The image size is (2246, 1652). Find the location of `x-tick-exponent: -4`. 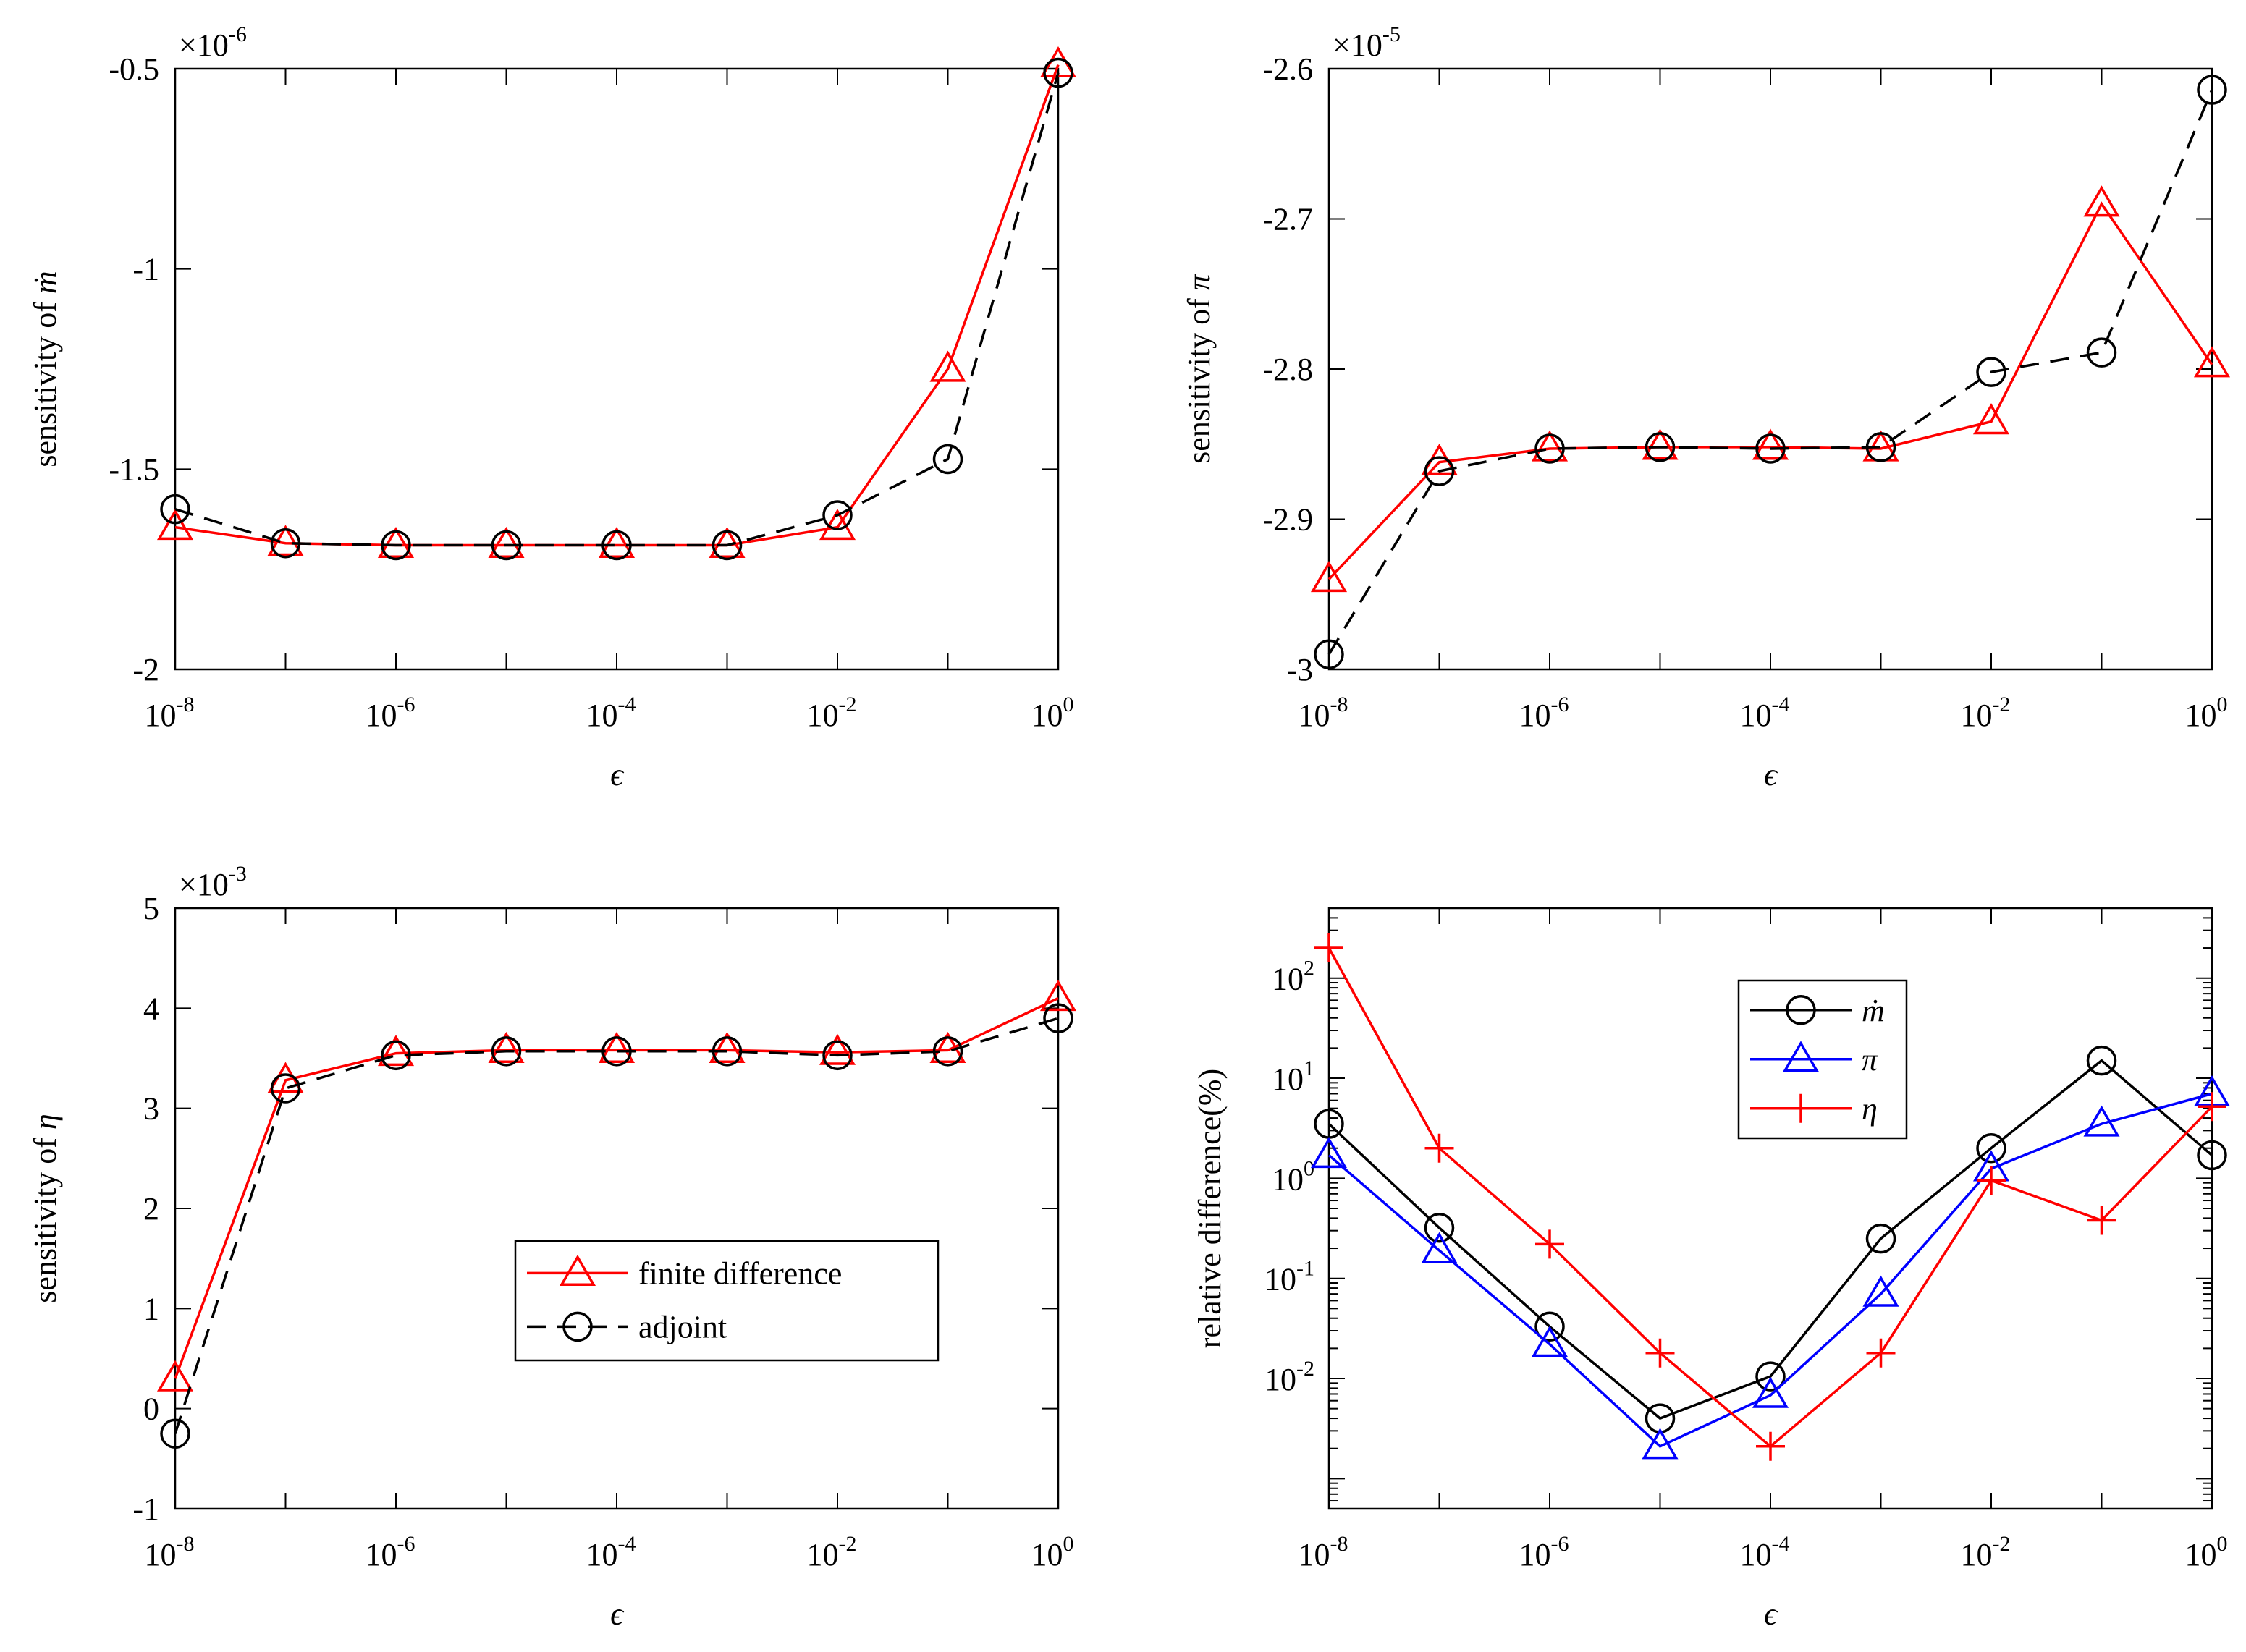

x-tick-exponent: -4 is located at coordinates (627, 704).